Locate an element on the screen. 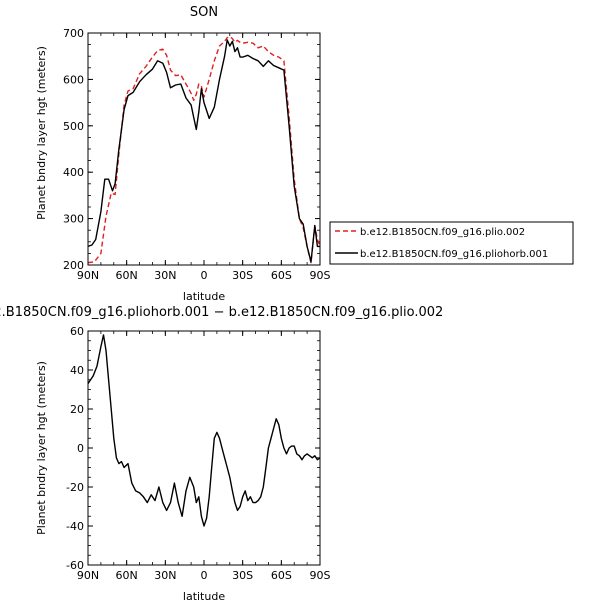  bottom-x-tick-label: 90N is located at coordinates (88, 575).